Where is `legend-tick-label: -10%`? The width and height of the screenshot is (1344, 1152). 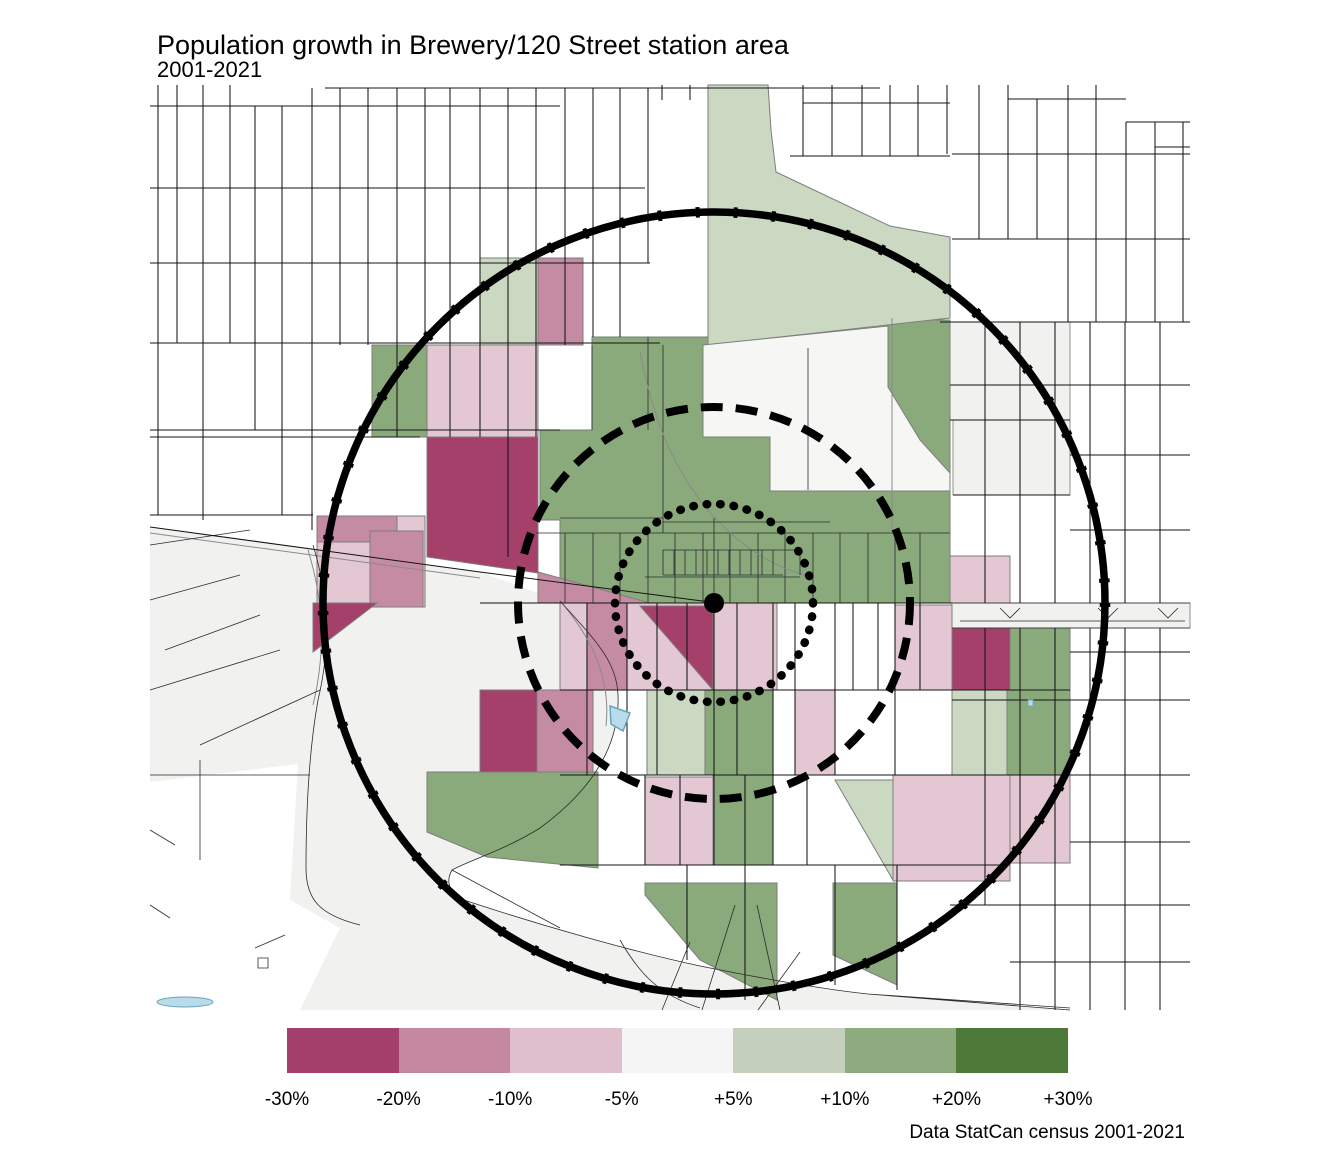 legend-tick-label: -10% is located at coordinates (510, 1099).